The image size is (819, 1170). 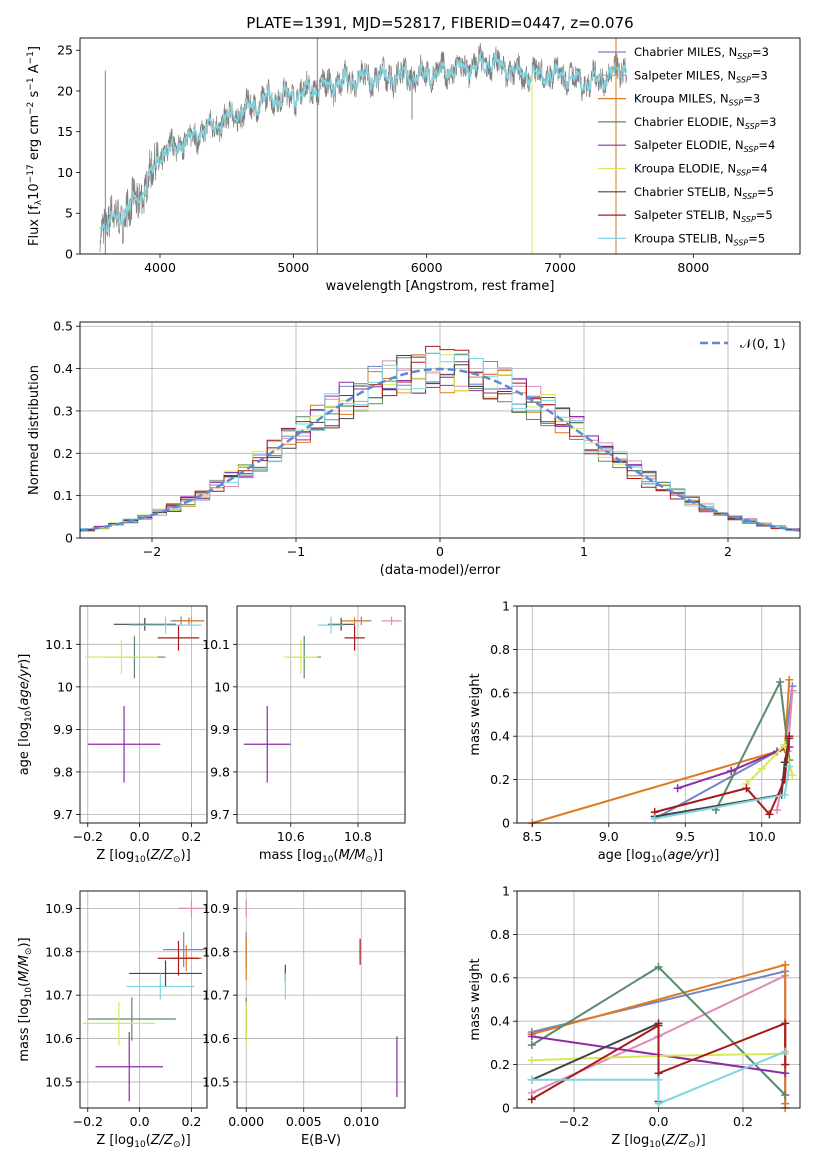 What do you see at coordinates (363, 143) in the screenshot?
I see `spectrum-model-line` at bounding box center [363, 143].